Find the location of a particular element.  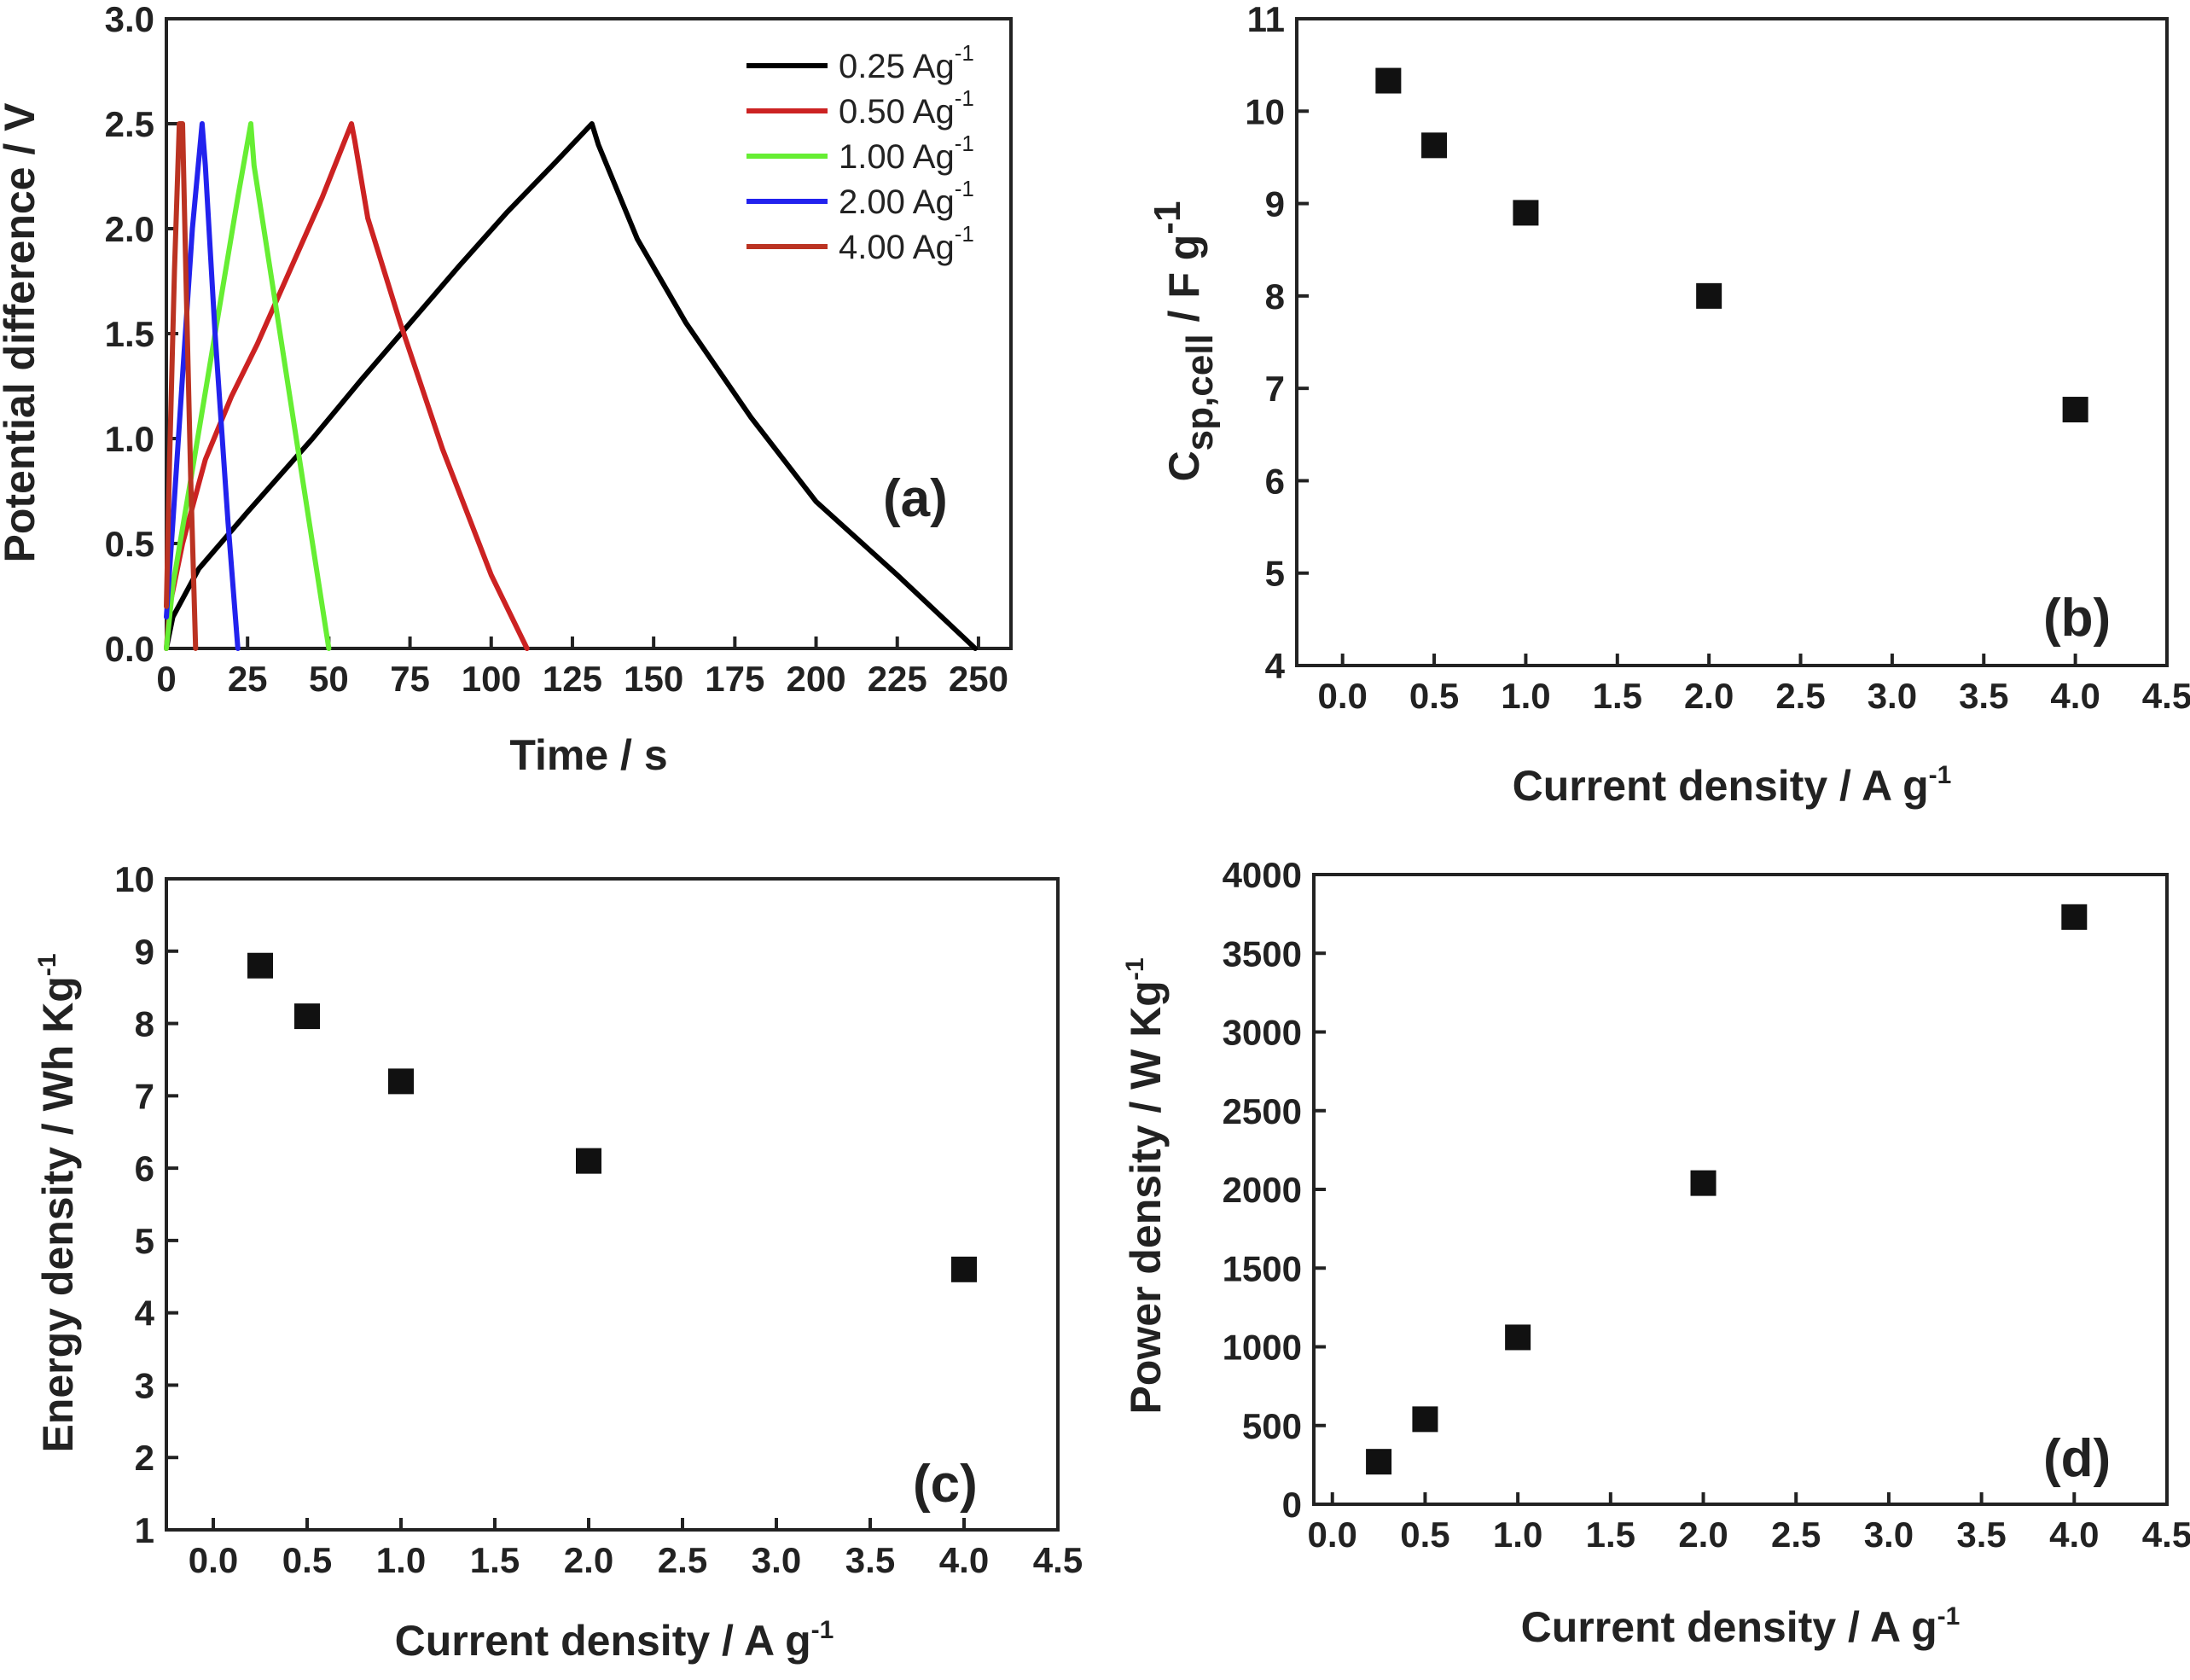

y-tick-label: 1 is located at coordinates (144, 1530).